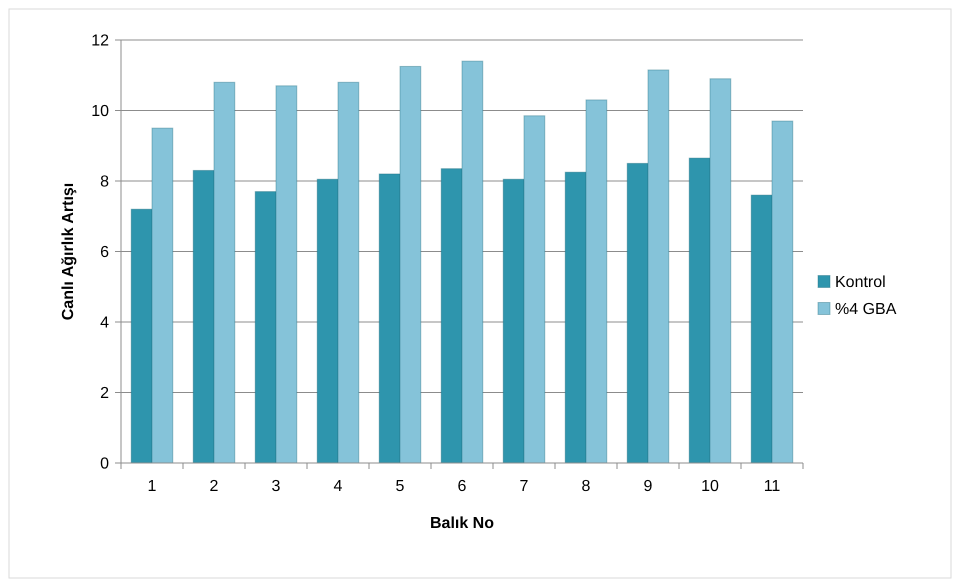  Describe the element at coordinates (400, 486) in the screenshot. I see `x-tick-label: 5` at that location.